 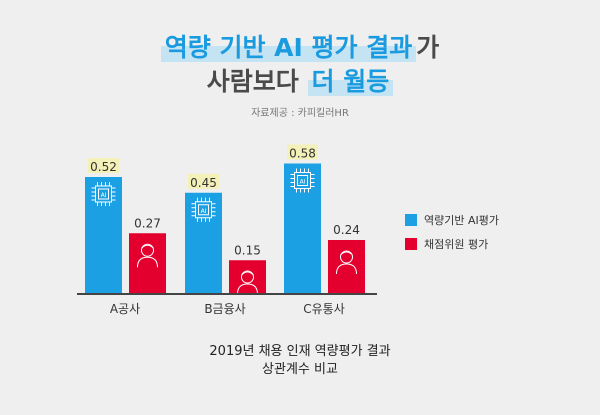 I want to click on title-line-2: 사람보다 더 월등, so click(x=300, y=80).